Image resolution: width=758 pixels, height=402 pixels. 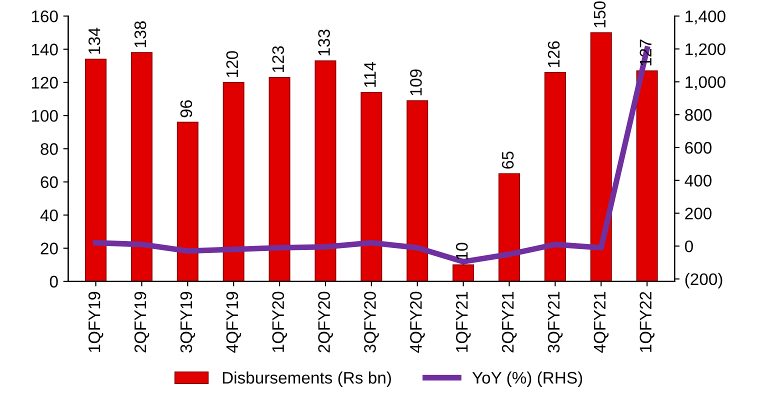 What do you see at coordinates (600, 14) in the screenshot?
I see `data-label: 150` at bounding box center [600, 14].